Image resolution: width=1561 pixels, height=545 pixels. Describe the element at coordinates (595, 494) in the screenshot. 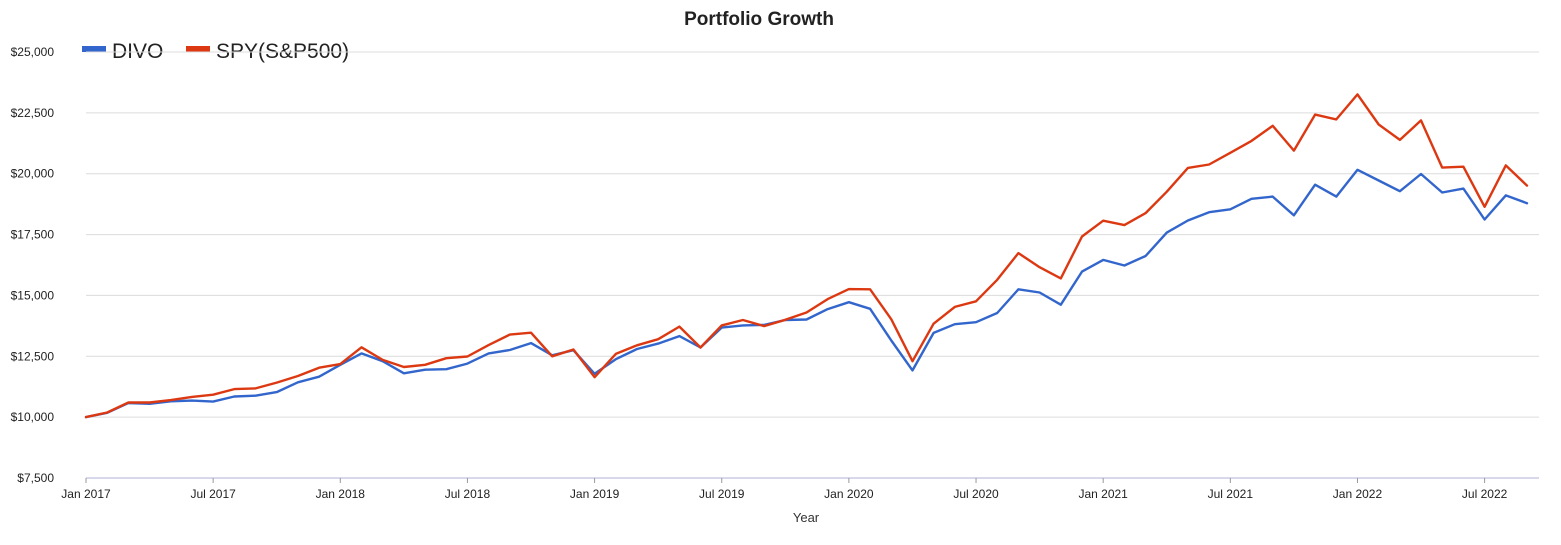

I see `x-tick-label: Jan 2019` at that location.